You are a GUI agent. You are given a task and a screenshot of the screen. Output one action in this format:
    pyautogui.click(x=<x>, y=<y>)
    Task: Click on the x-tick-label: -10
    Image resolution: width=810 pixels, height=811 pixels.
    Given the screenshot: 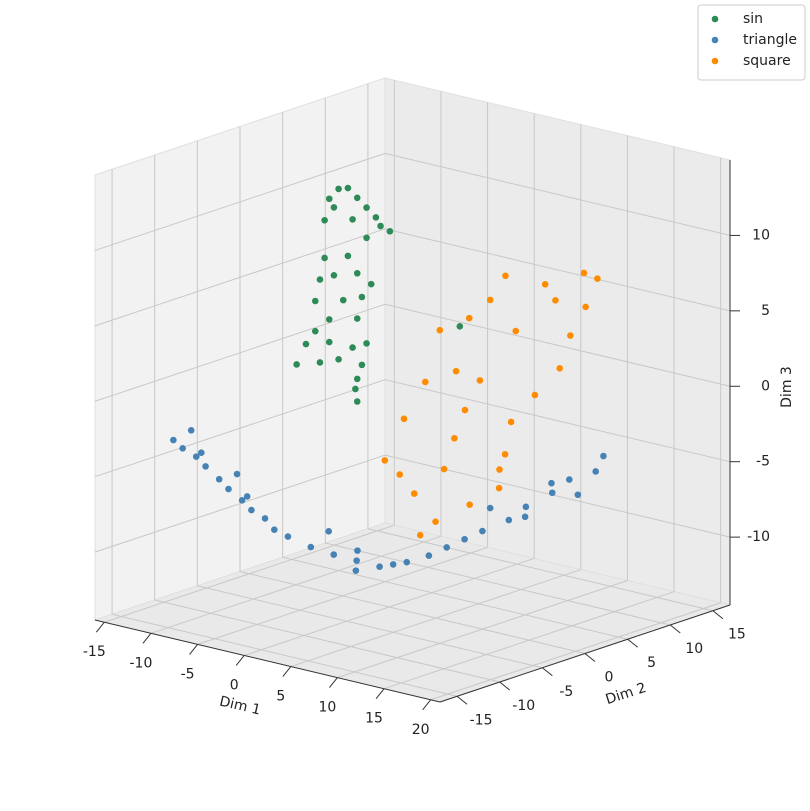 What is the action you would take?
    pyautogui.click(x=141, y=663)
    